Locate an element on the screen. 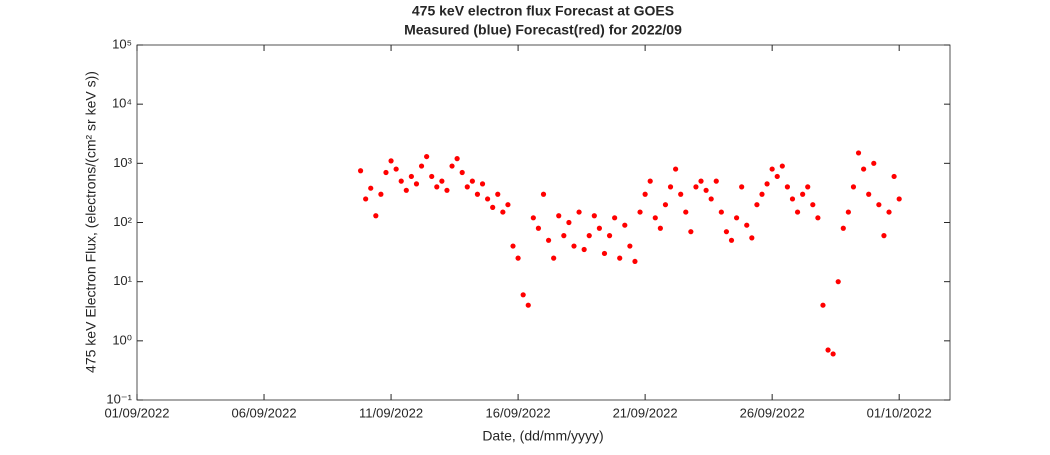 This screenshot has height=455, width=1050. x-tick-label: 06/09/2022 is located at coordinates (263, 412).